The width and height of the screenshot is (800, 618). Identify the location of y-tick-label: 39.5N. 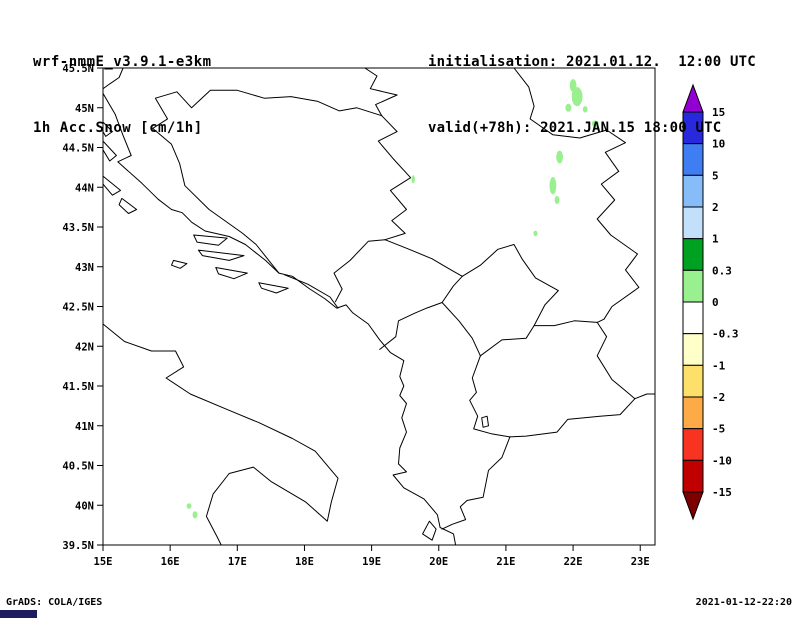
(78, 546).